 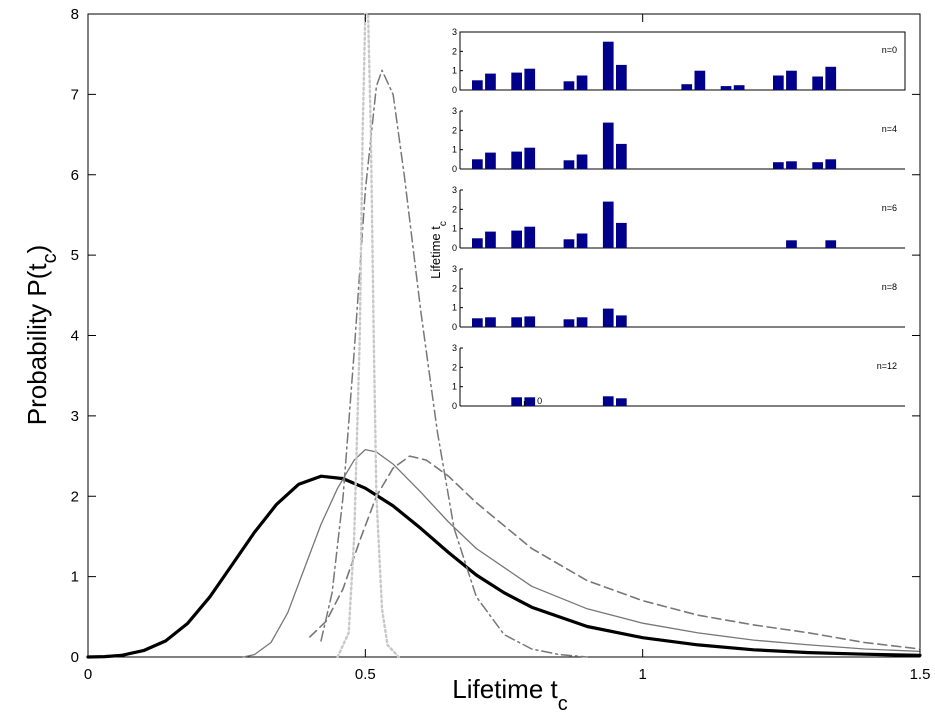 What do you see at coordinates (75, 14) in the screenshot?
I see `main-y-tick-label: 8` at bounding box center [75, 14].